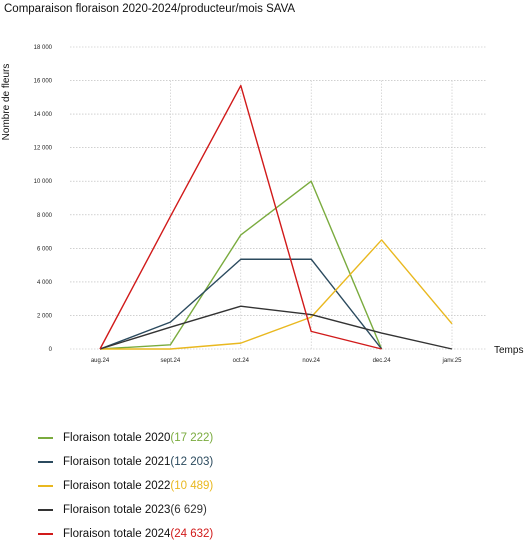 The height and width of the screenshot is (546, 531). Describe the element at coordinates (452, 361) in the screenshot. I see `x-tick-label: janv.25` at that location.